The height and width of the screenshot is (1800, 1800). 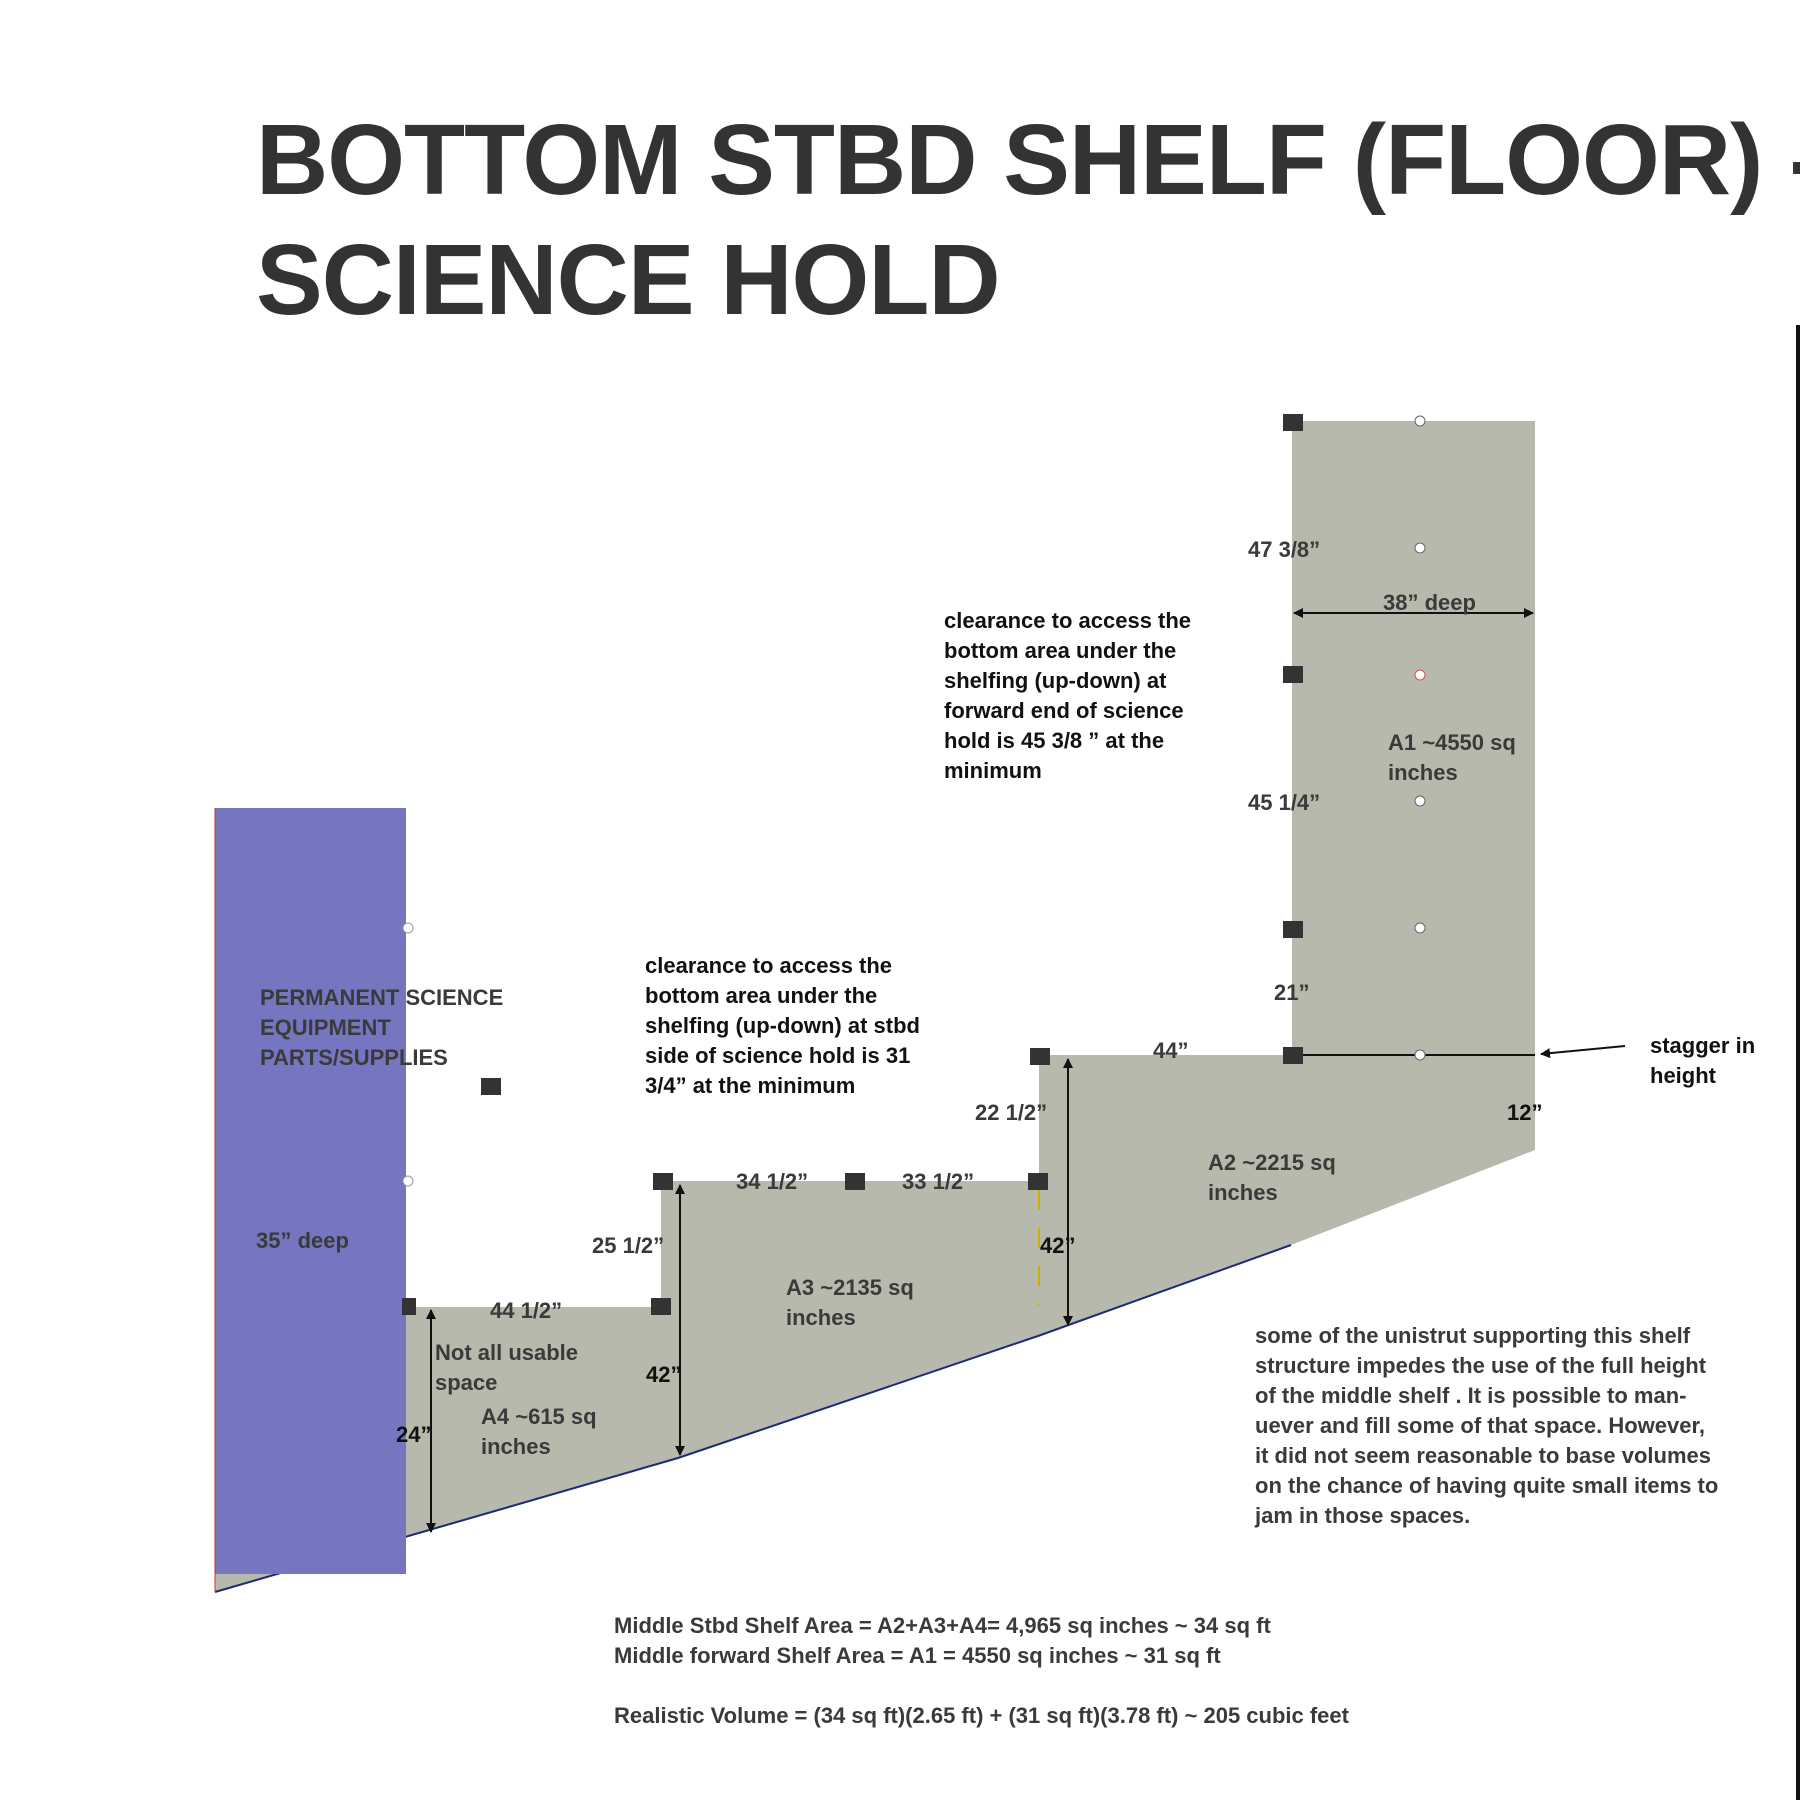 I want to click on note-line: shelfing (up-down) at, so click(x=1055, y=680).